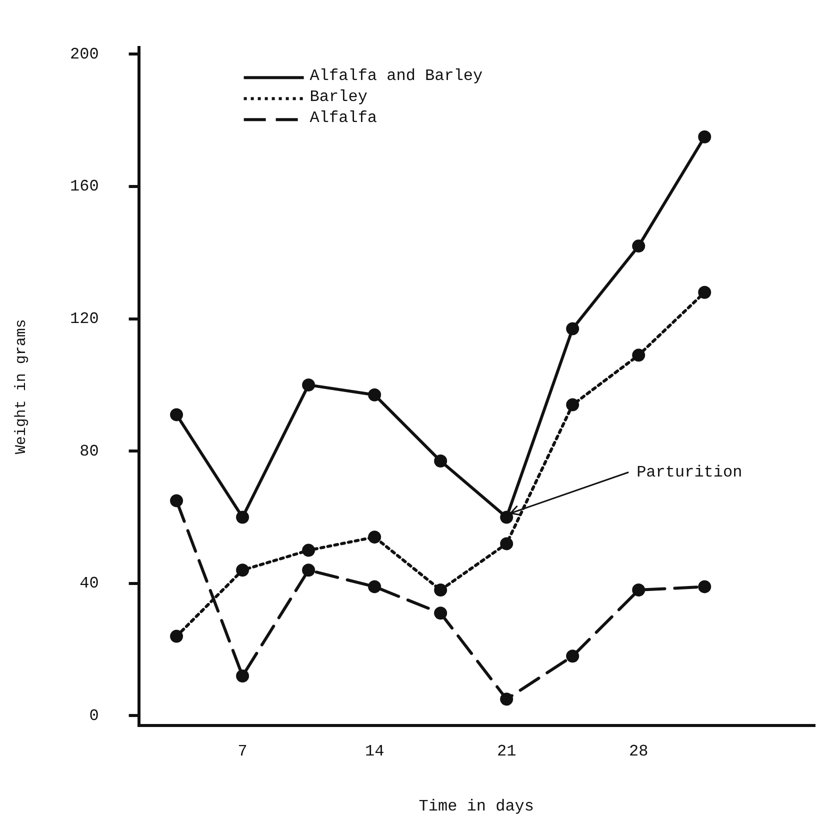  Describe the element at coordinates (476, 807) in the screenshot. I see `x-axis-title: Time in days` at that location.